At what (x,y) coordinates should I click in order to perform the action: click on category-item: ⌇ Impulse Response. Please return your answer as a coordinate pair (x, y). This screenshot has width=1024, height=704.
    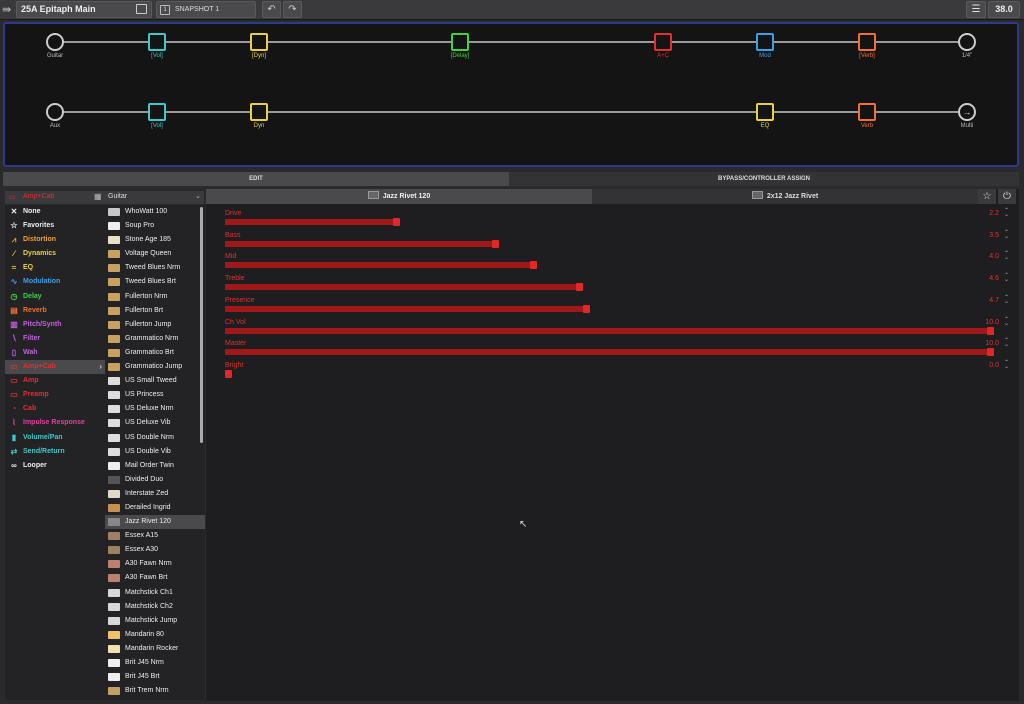
    Looking at the image, I should click on (55, 423).